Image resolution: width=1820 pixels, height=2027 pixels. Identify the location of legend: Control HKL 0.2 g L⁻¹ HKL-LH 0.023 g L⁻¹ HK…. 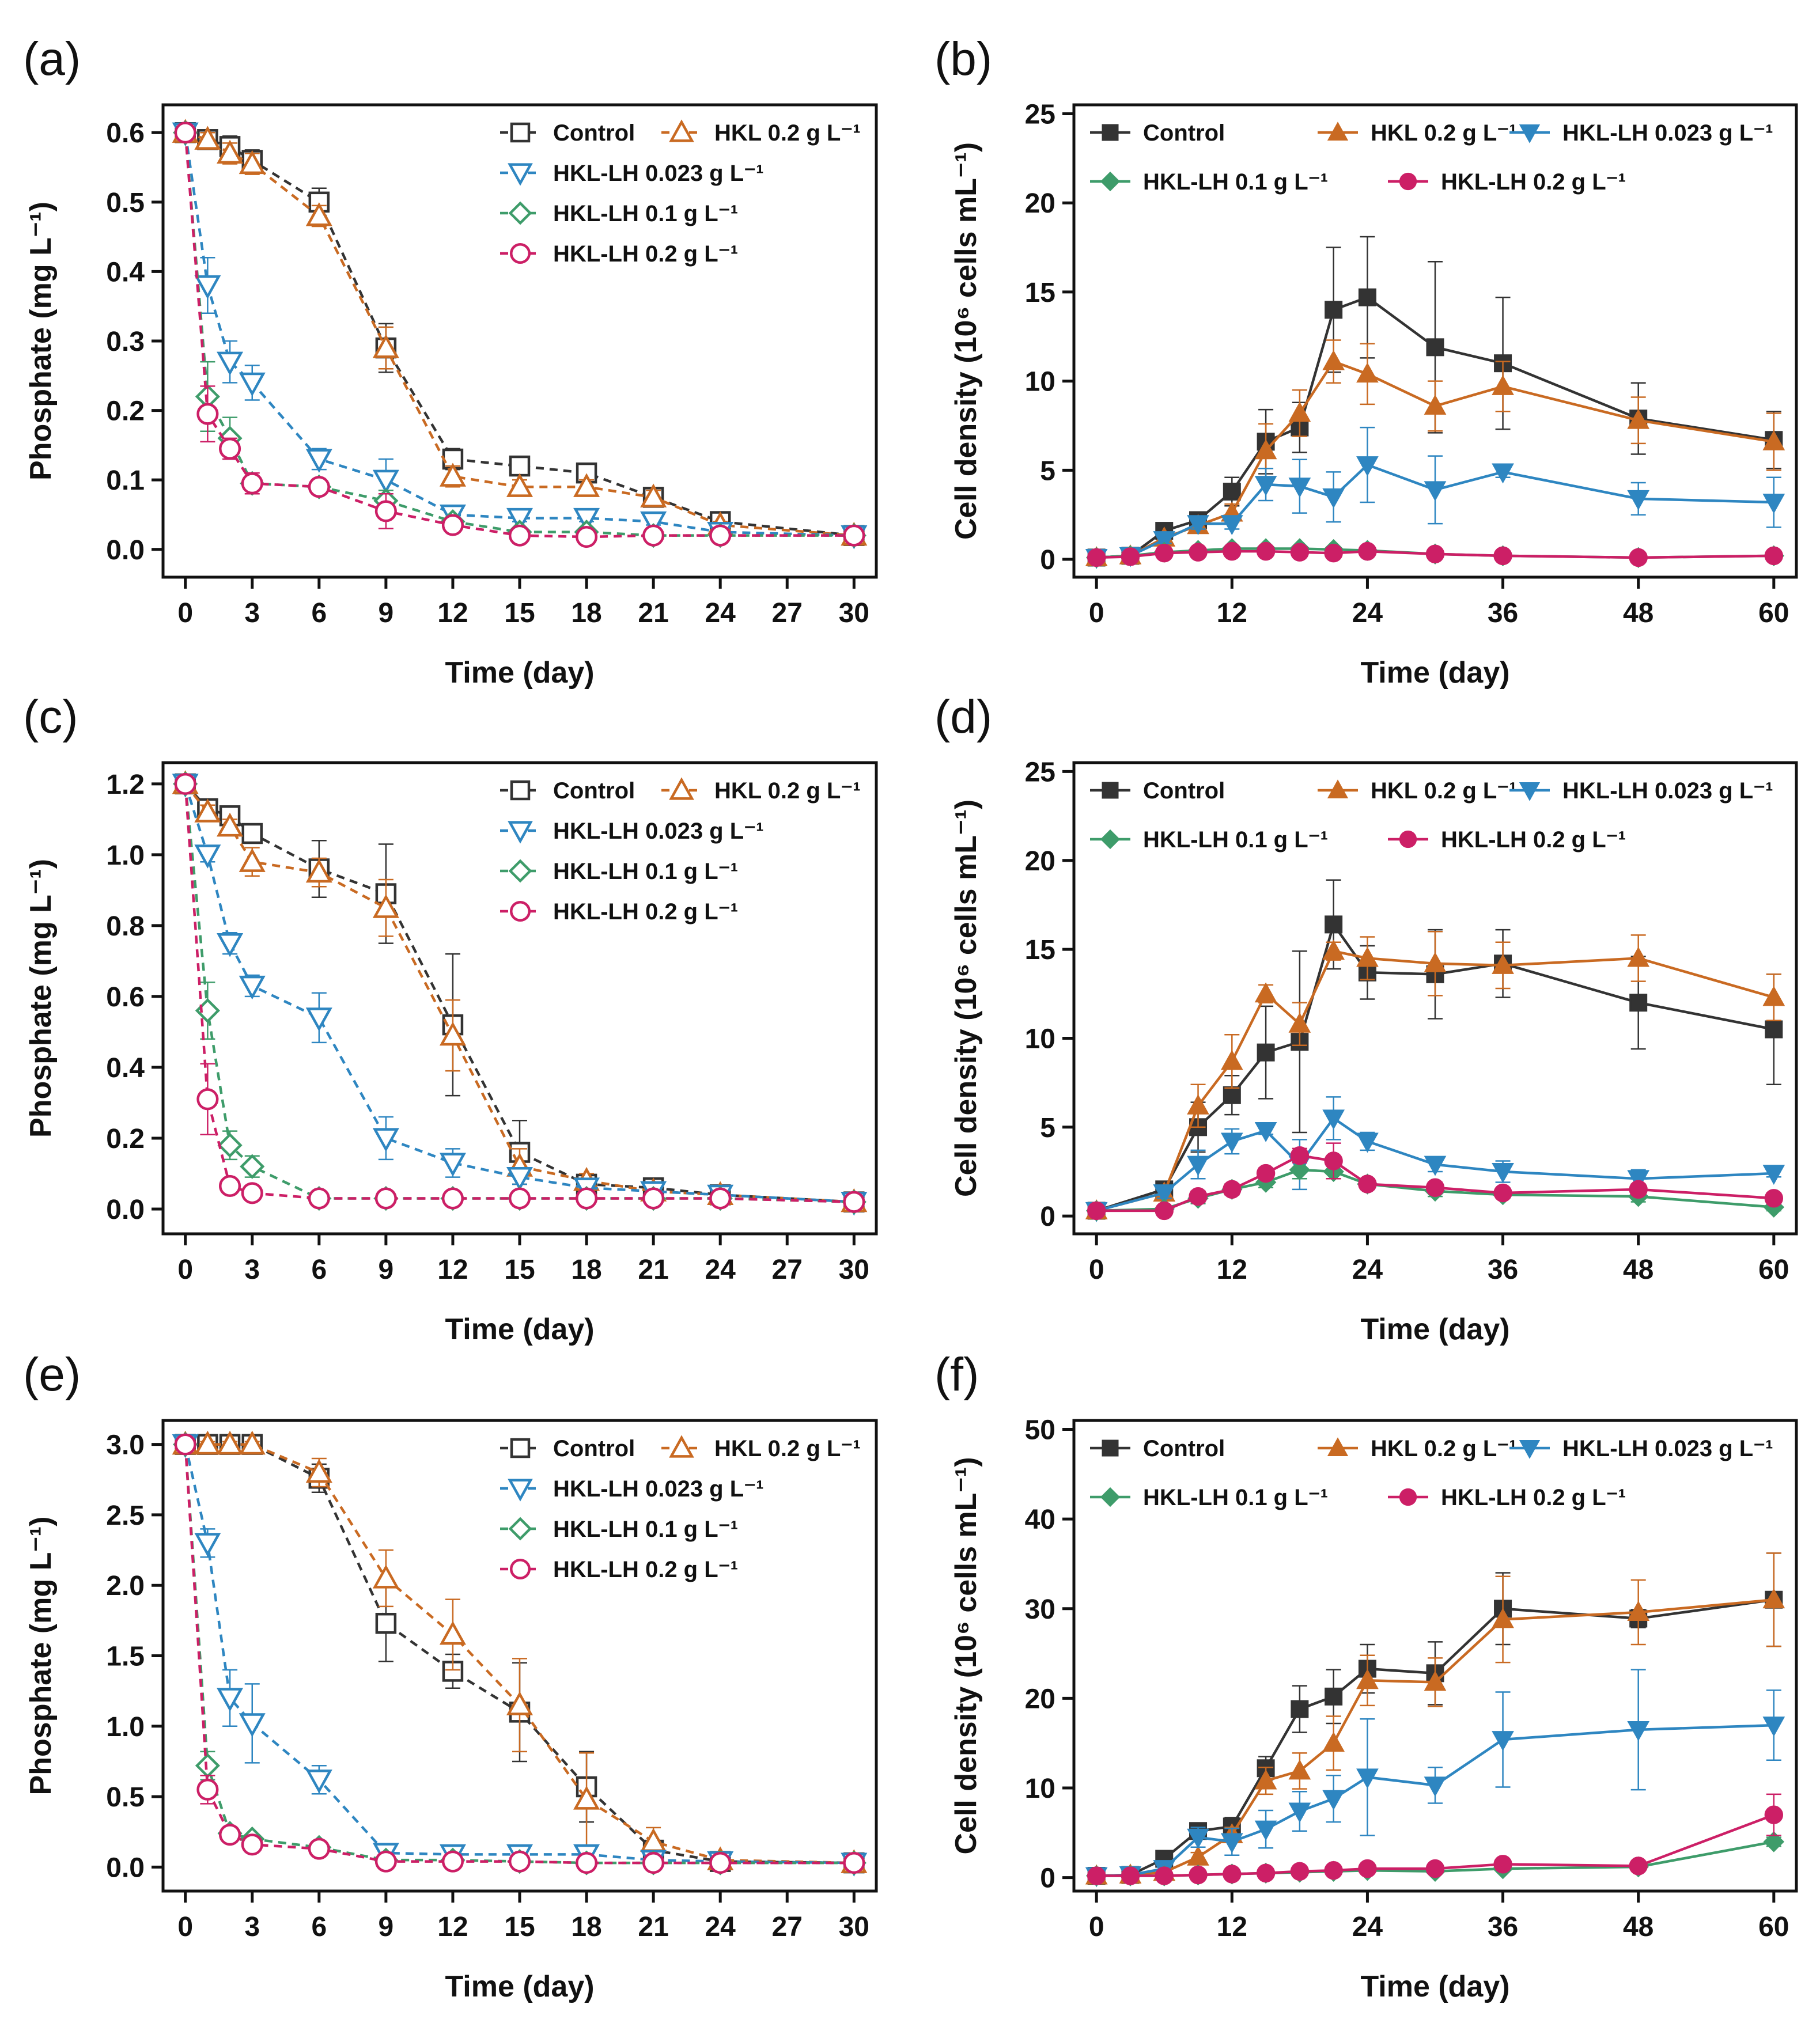
(1432, 815).